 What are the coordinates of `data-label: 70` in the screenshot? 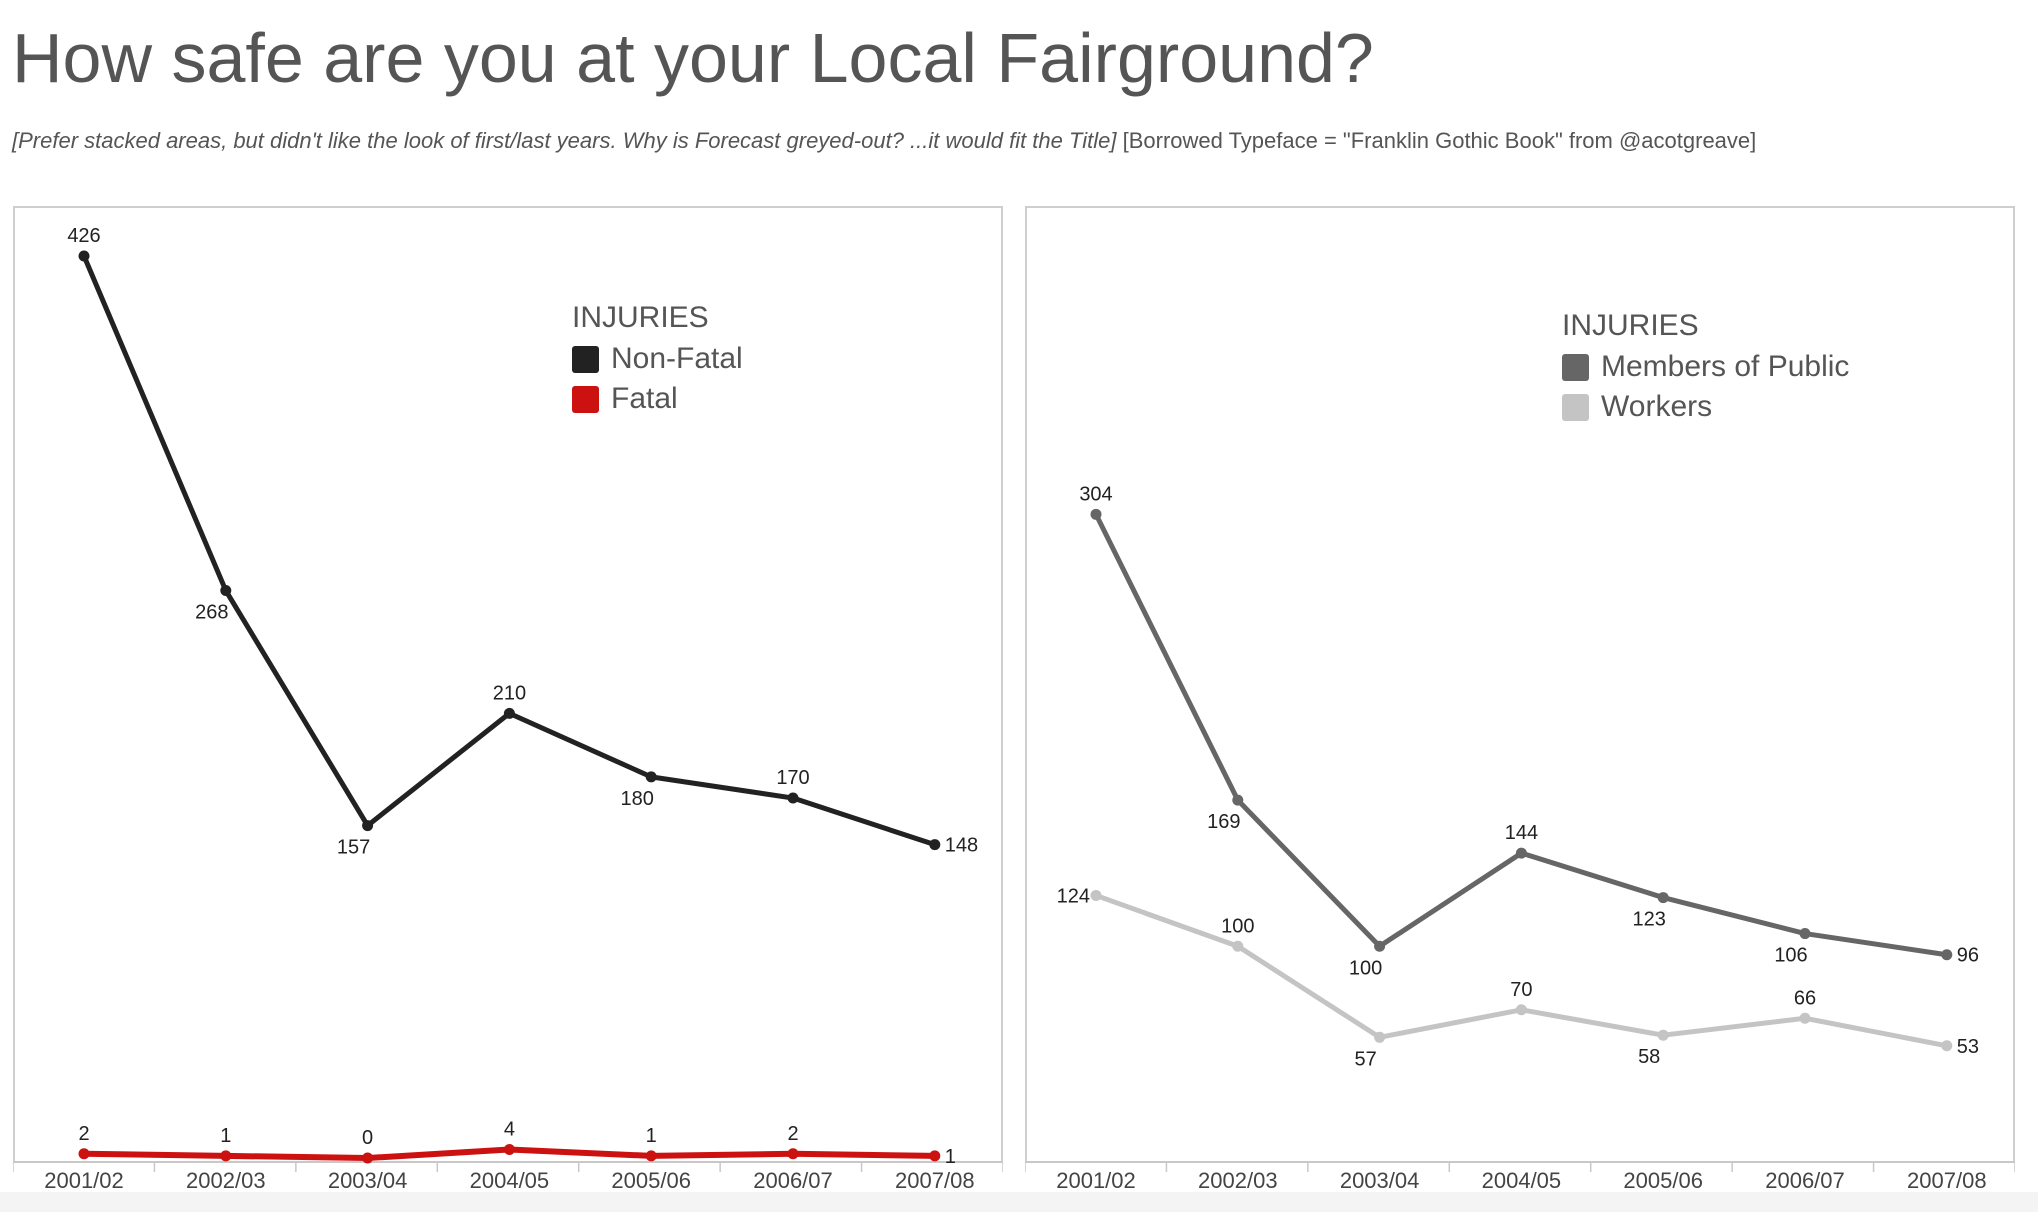 It's located at (1521, 990).